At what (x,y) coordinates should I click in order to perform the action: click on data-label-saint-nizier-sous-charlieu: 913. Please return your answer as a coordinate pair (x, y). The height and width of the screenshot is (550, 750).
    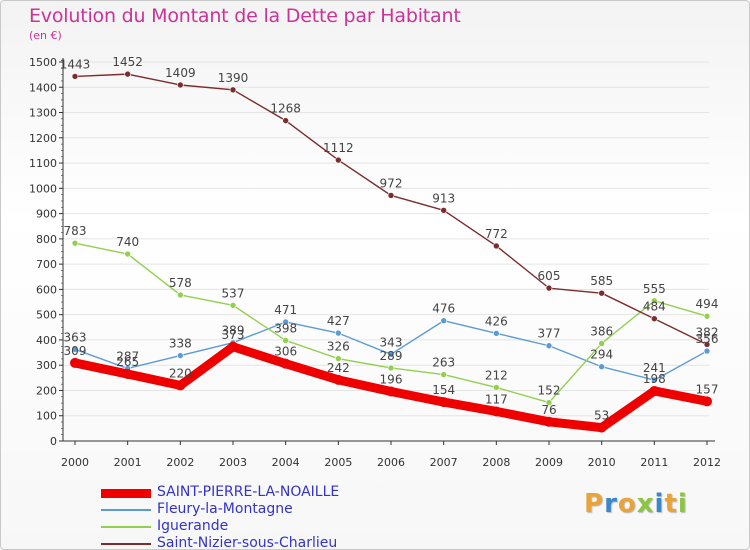
    Looking at the image, I should click on (443, 198).